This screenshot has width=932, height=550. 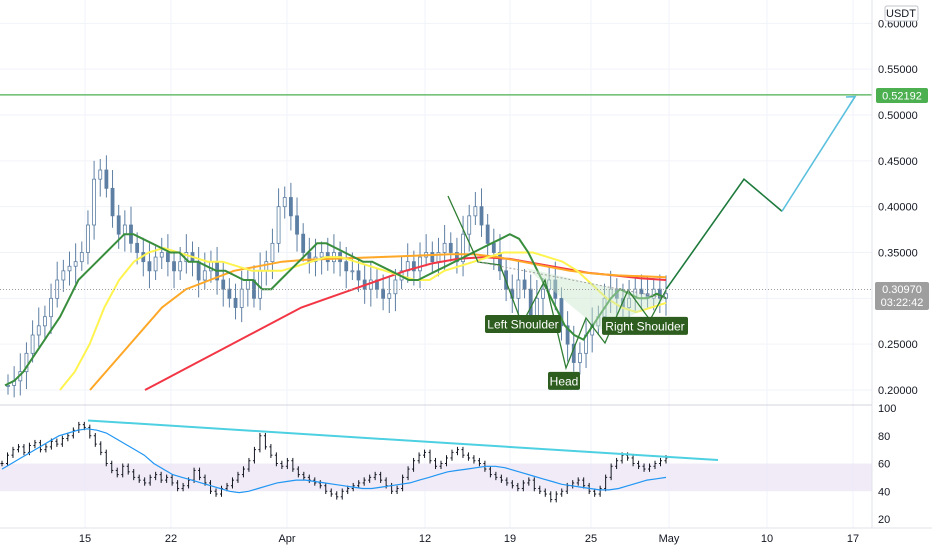 I want to click on price-tick-label: 0.40000, so click(x=898, y=208).